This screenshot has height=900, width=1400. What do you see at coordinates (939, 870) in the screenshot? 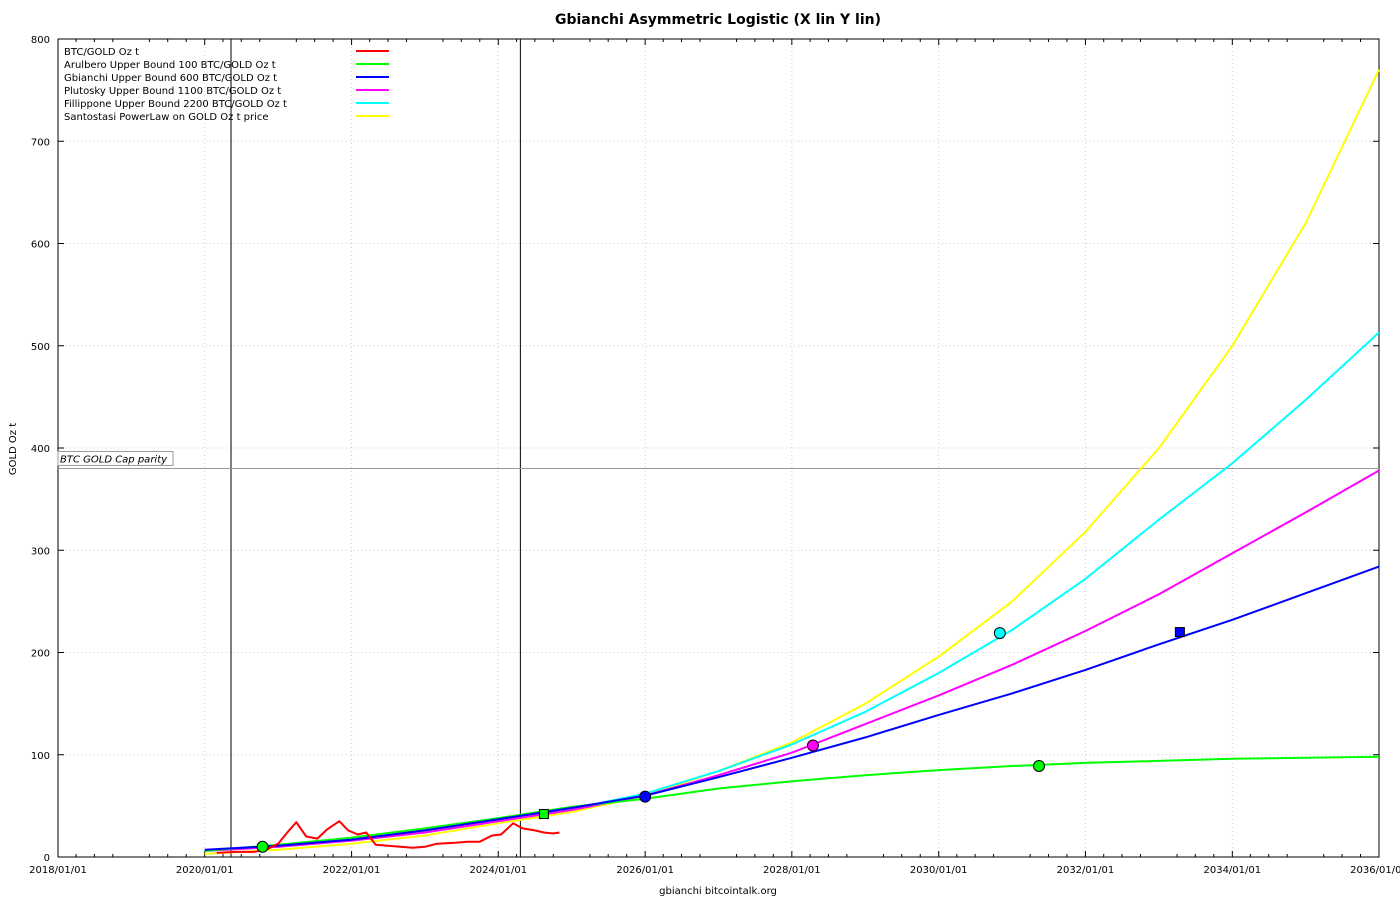
I see `x-tick-label: 2030/01/01` at bounding box center [939, 870].